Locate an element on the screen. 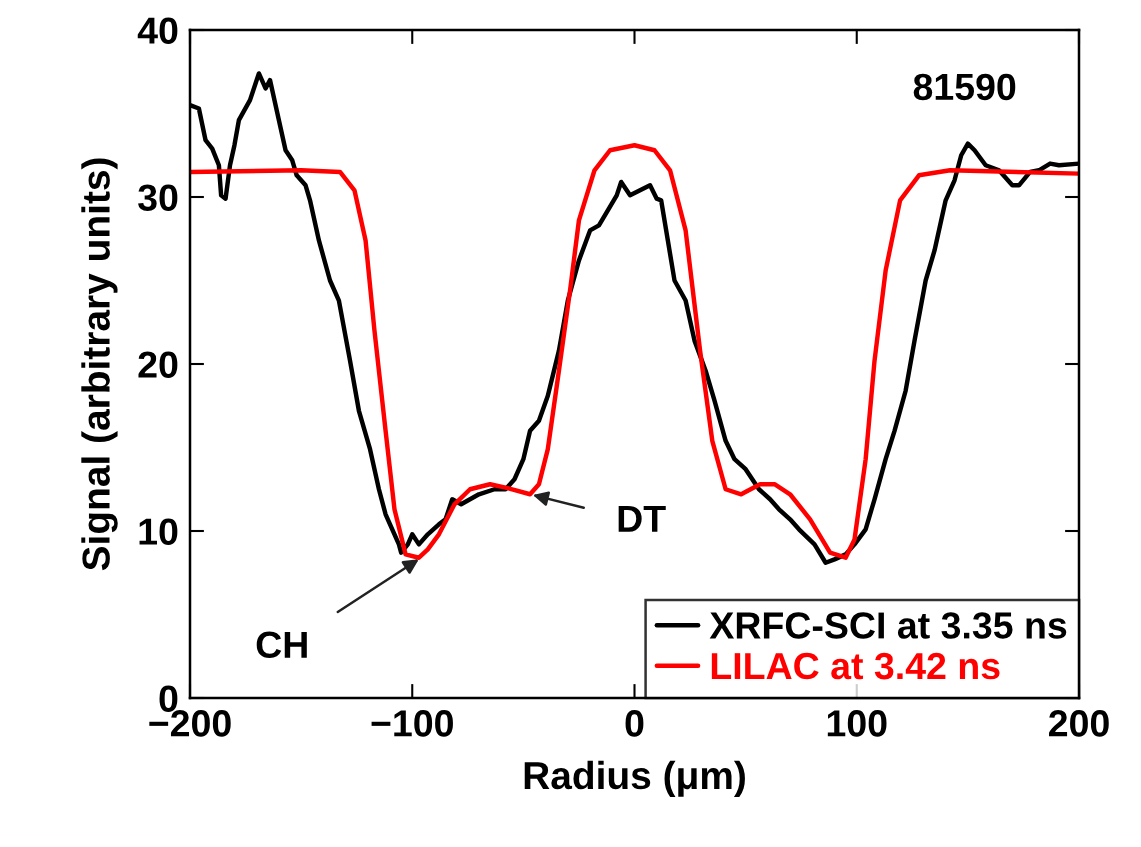  x-tick-label: −100 is located at coordinates (412, 723).